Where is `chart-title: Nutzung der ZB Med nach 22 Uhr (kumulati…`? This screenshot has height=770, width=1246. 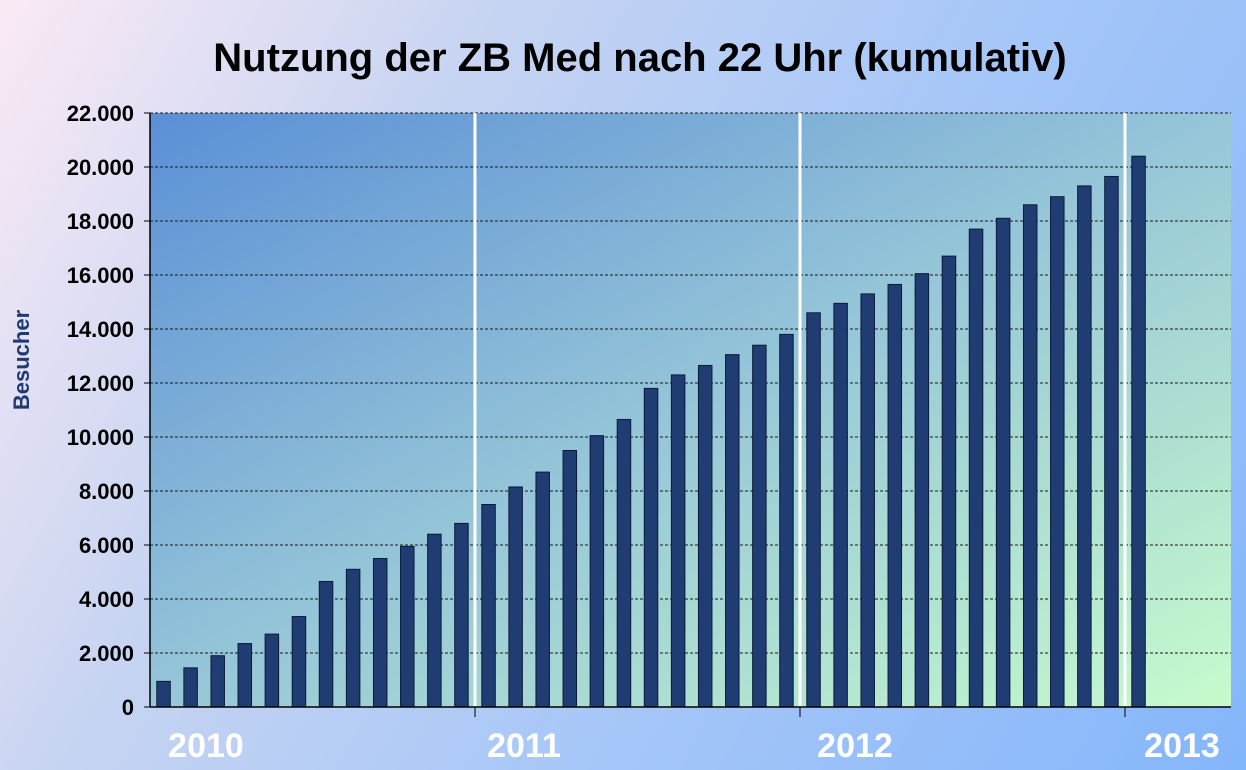
chart-title: Nutzung der ZB Med nach 22 Uhr (kumulati… is located at coordinates (640, 58).